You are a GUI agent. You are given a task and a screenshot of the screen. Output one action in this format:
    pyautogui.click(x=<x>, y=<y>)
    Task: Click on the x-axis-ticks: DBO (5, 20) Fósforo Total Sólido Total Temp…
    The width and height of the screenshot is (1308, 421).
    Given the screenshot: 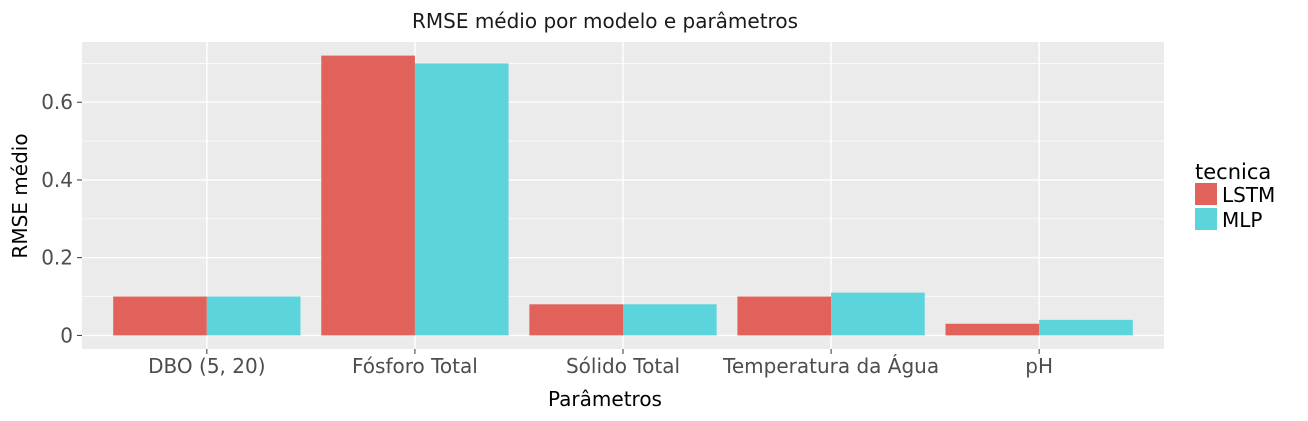 What is the action you would take?
    pyautogui.click(x=600, y=363)
    